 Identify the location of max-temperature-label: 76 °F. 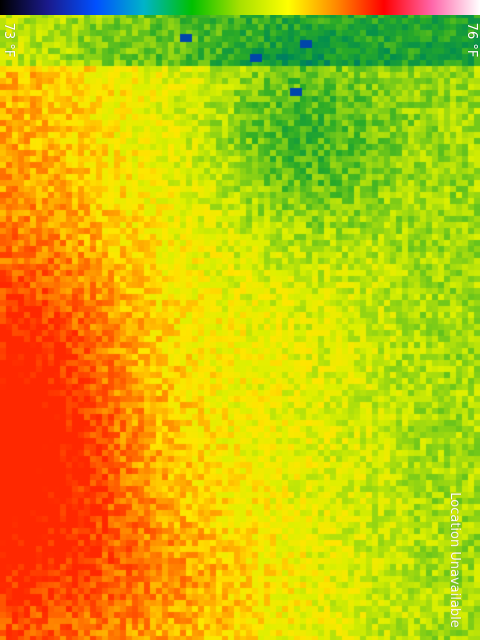
(471, 40).